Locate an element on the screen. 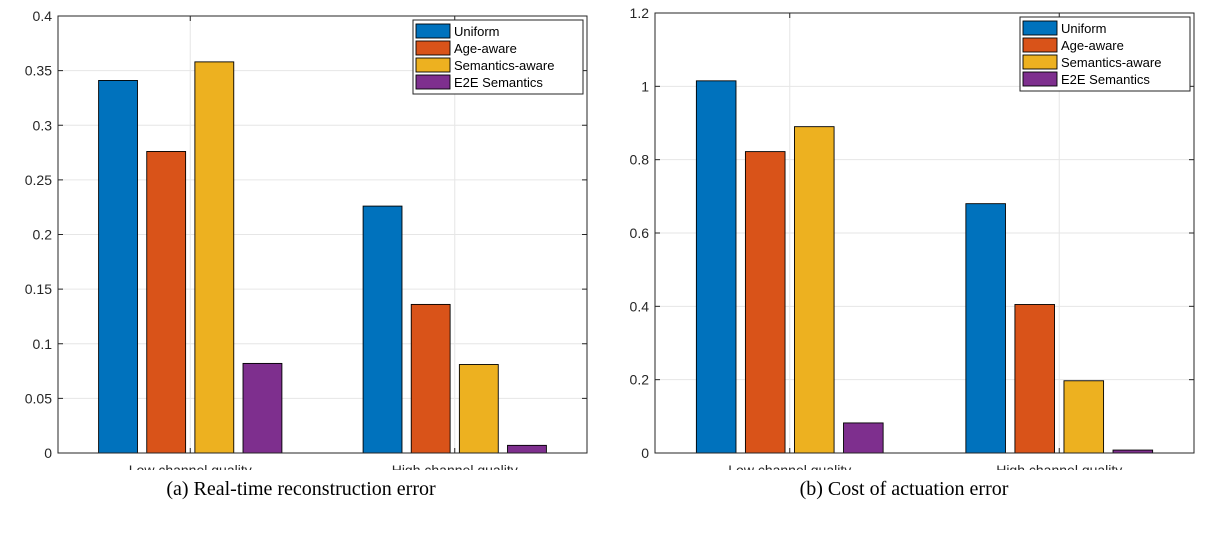 The image size is (1205, 536). caption-a: (a) Real-time reconstruction error is located at coordinates (301, 489).